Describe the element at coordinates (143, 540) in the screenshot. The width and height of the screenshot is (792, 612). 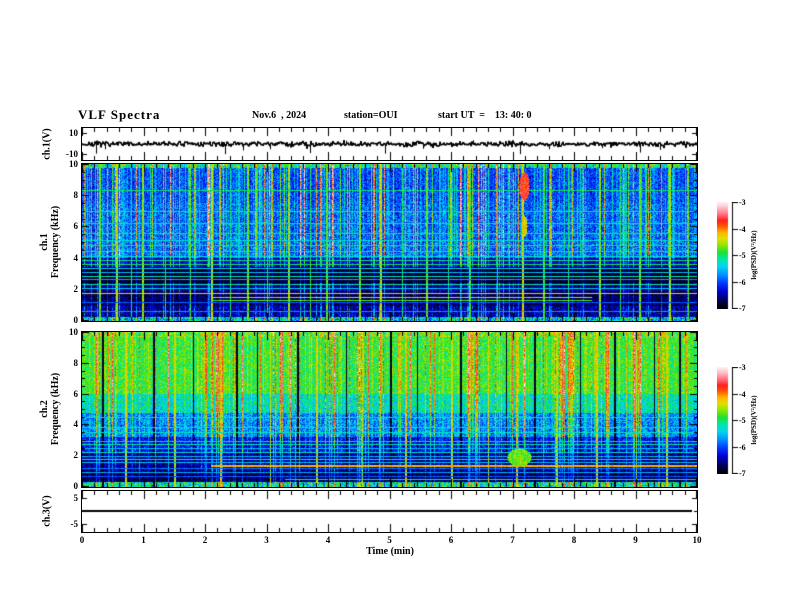
I see `x-tick-label: 1` at that location.